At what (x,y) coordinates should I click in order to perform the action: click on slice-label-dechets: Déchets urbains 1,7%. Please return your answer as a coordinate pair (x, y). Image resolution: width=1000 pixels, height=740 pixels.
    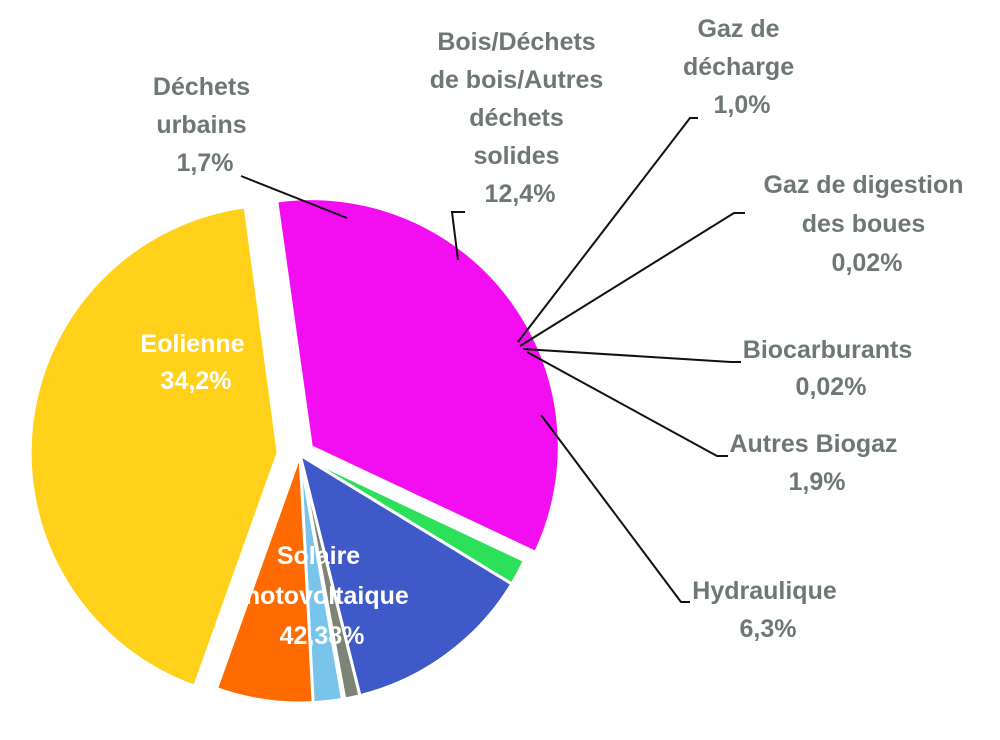
    Looking at the image, I should click on (205, 125).